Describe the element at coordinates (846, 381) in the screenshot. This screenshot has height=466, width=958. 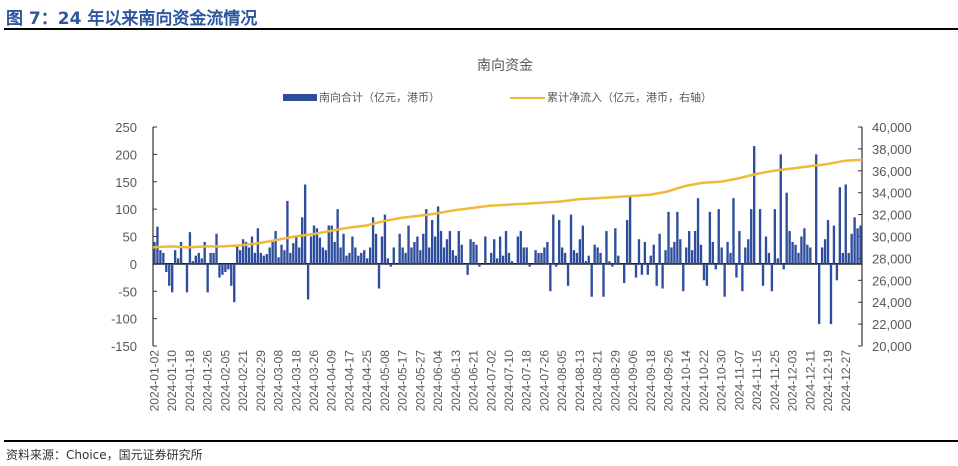
I see `x-tick-label: 2024-12-27` at that location.